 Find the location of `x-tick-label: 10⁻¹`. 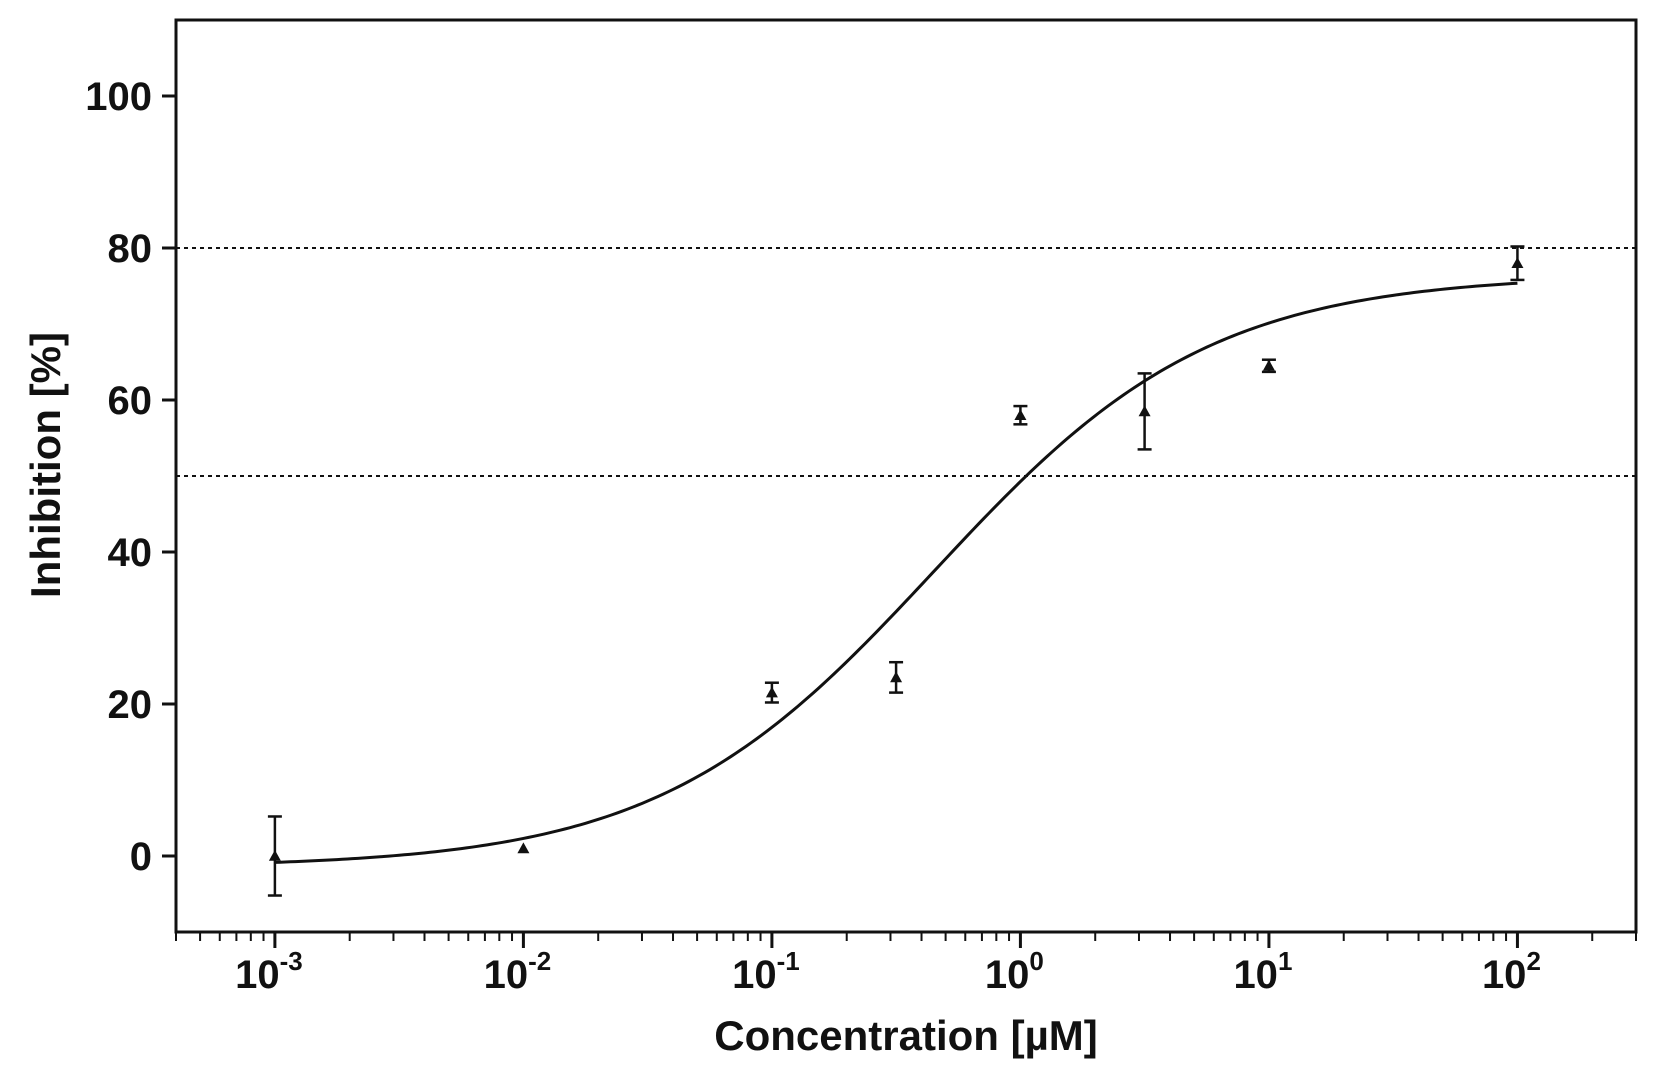

x-tick-label: 10⁻¹ is located at coordinates (766, 971).